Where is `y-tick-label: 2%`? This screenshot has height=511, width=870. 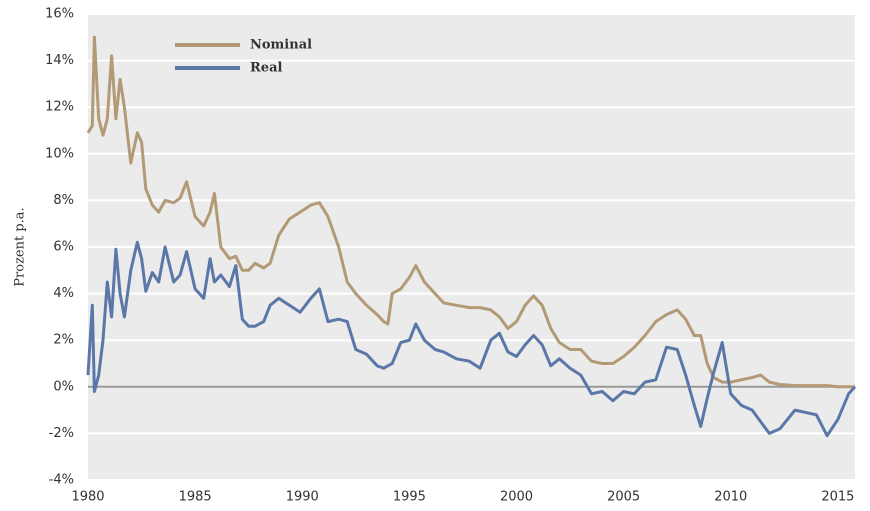 y-tick-label: 2% is located at coordinates (63, 340).